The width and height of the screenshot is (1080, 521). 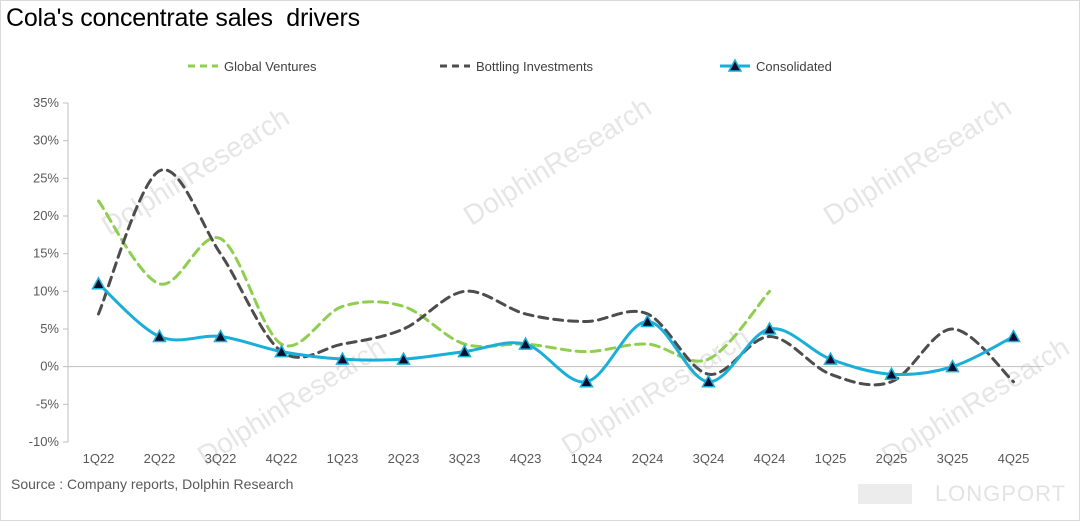 What do you see at coordinates (282, 458) in the screenshot?
I see `x-tick-label: 4Q22` at bounding box center [282, 458].